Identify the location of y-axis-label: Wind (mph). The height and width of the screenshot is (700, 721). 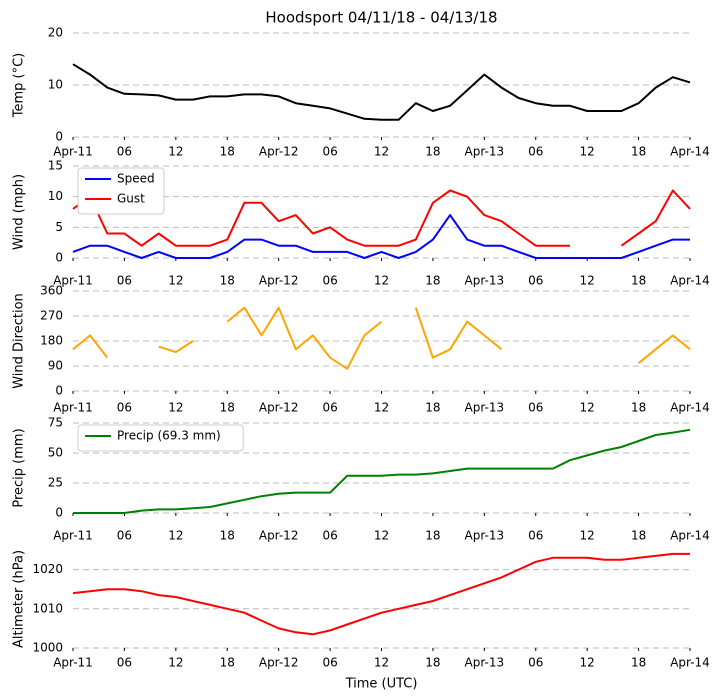
(19, 212).